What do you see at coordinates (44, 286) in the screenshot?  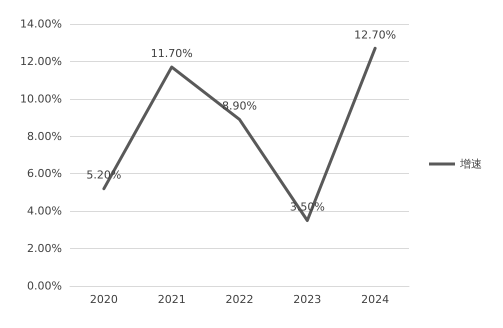 I see `y-tick-label: 0.00%` at bounding box center [44, 286].